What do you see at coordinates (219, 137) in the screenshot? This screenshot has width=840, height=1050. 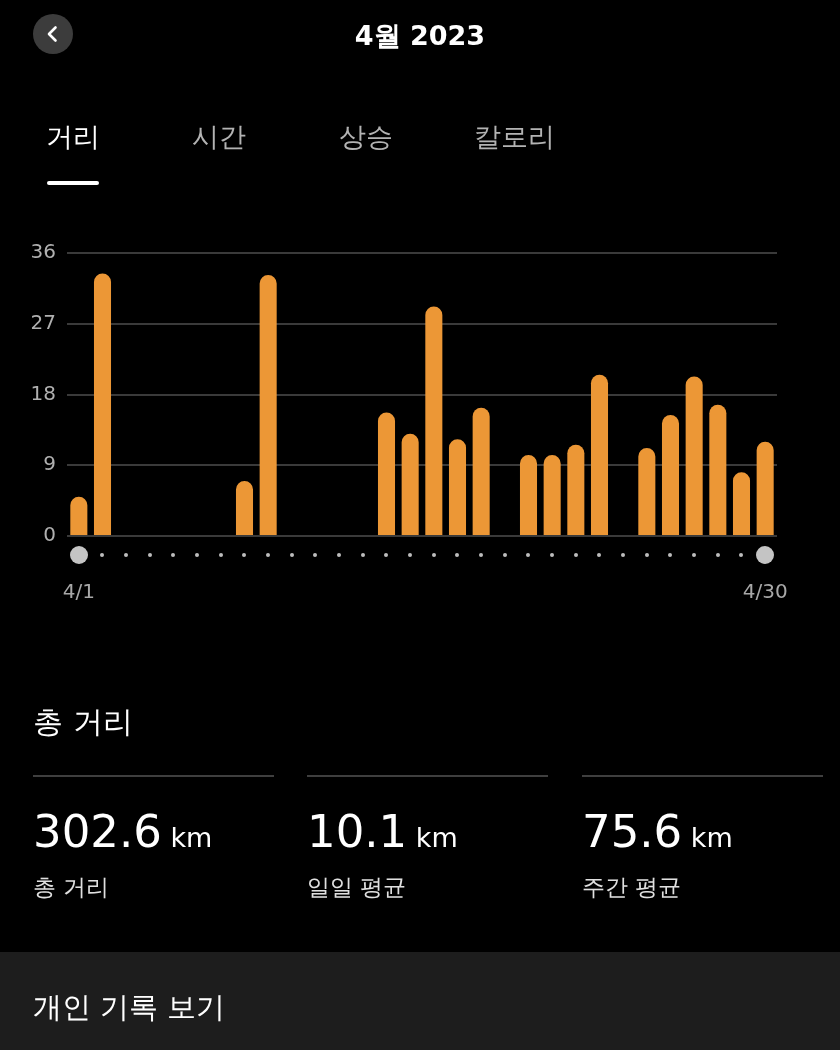 I see `text: 시간` at bounding box center [219, 137].